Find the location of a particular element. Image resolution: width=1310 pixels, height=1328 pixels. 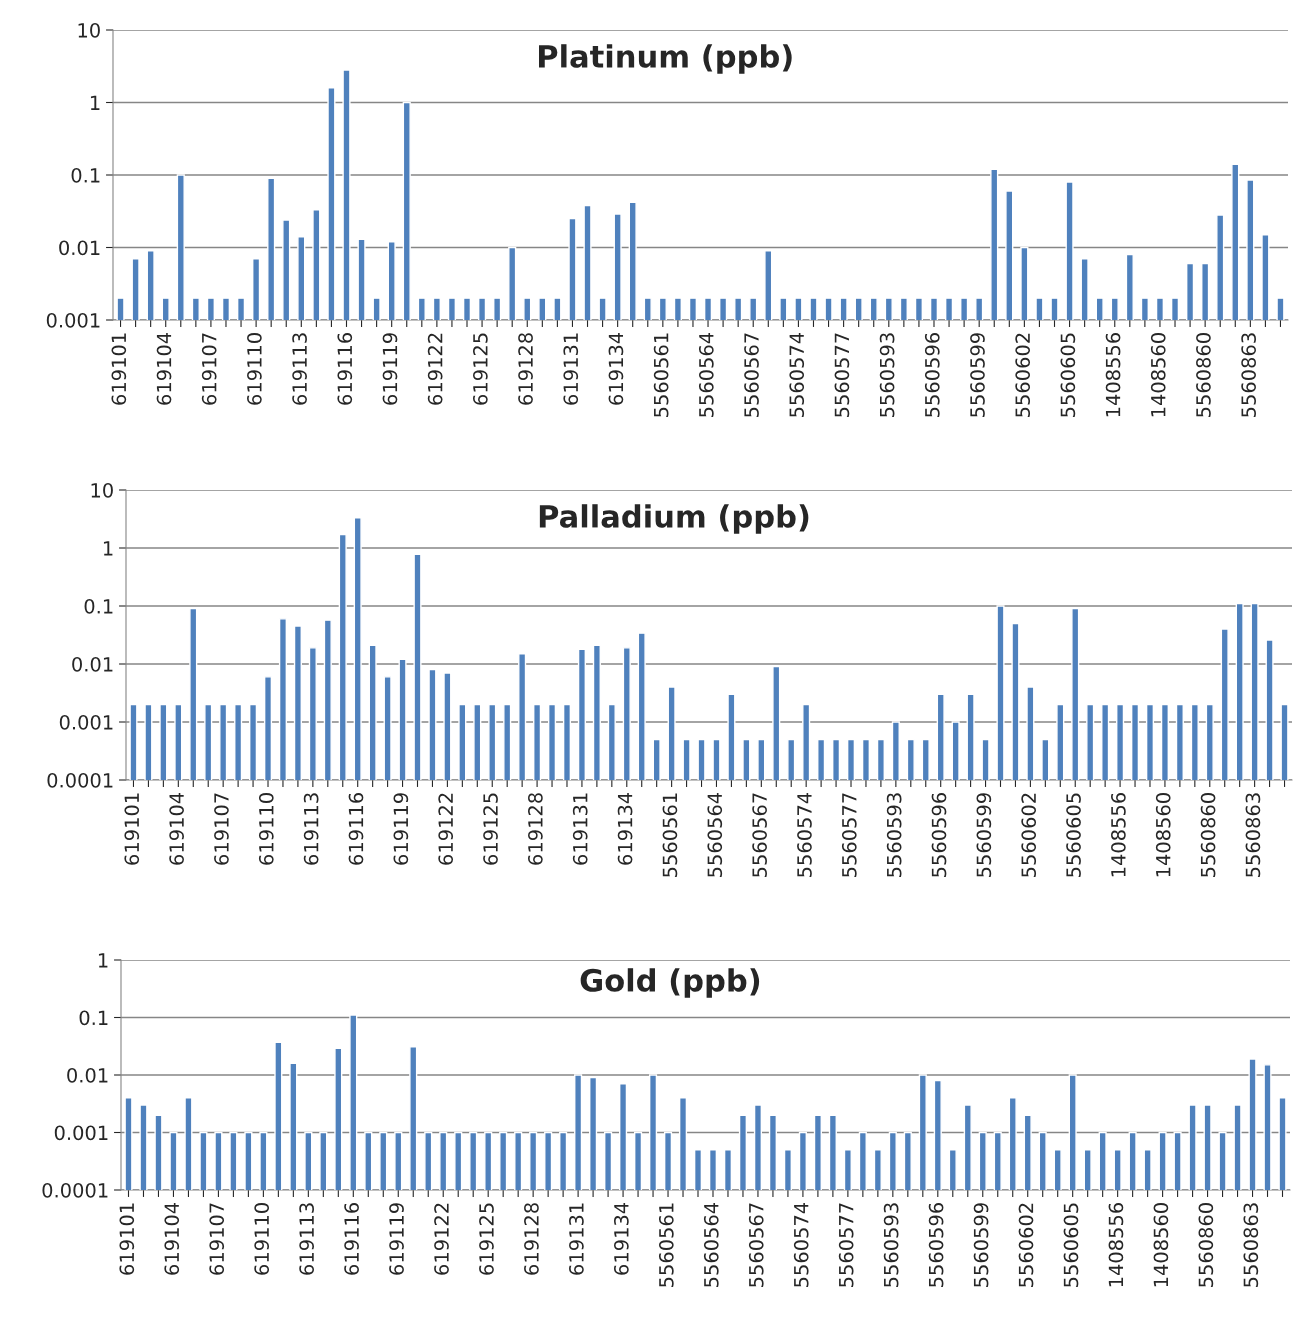

chart-title: Palladium (ppb) is located at coordinates (674, 519).